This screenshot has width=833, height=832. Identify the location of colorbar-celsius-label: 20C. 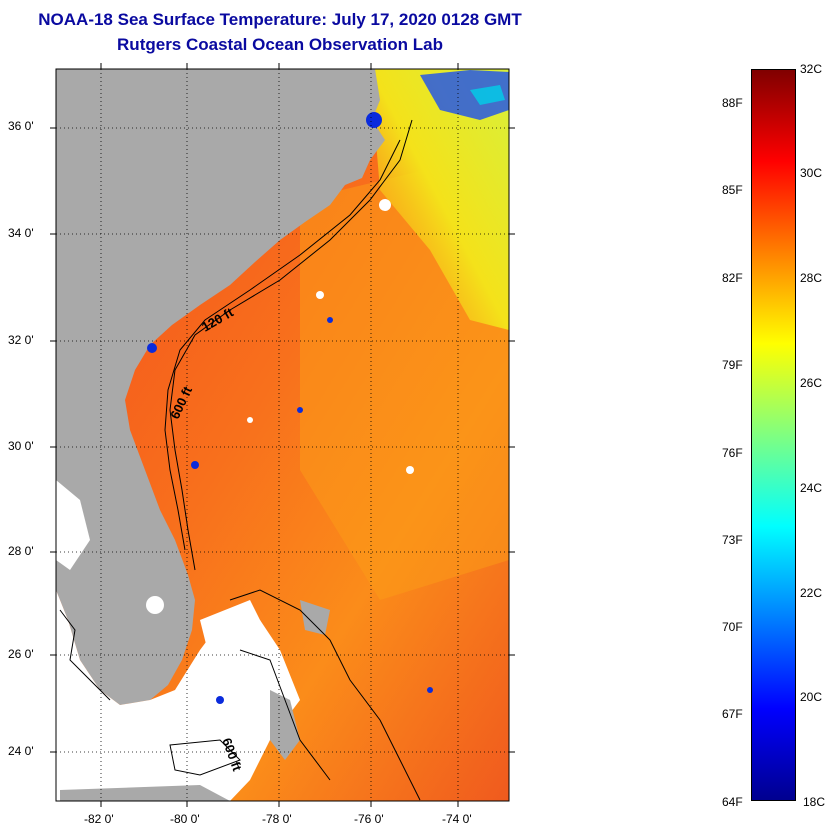
(811, 697).